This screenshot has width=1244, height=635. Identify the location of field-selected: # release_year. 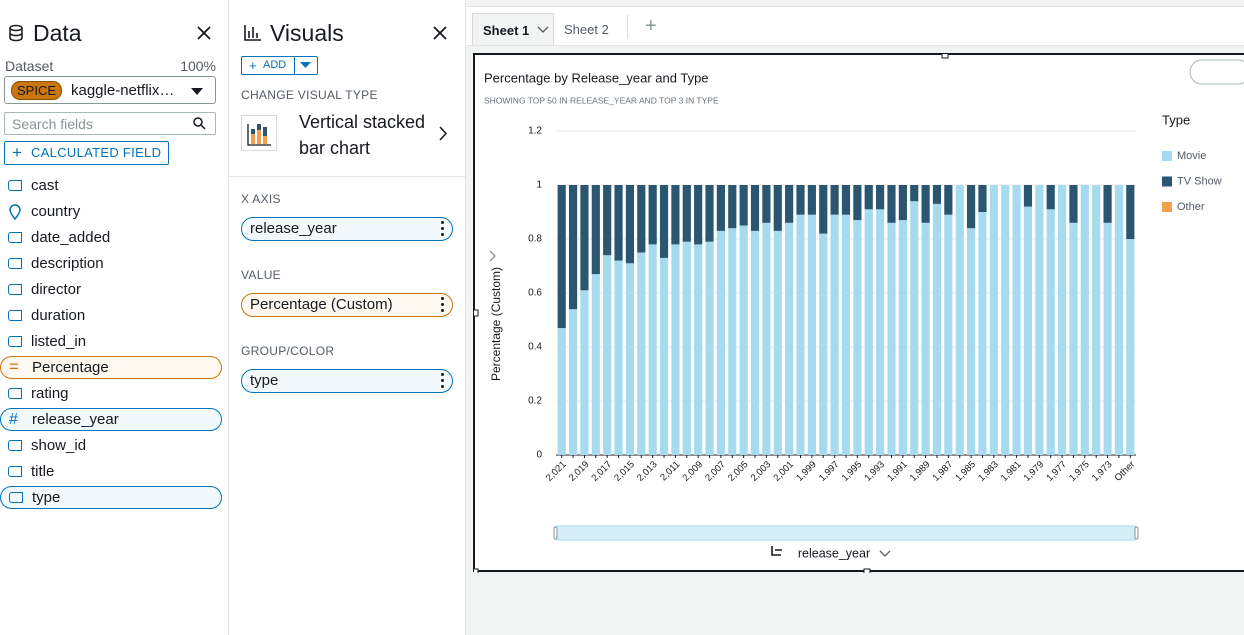
(111, 419).